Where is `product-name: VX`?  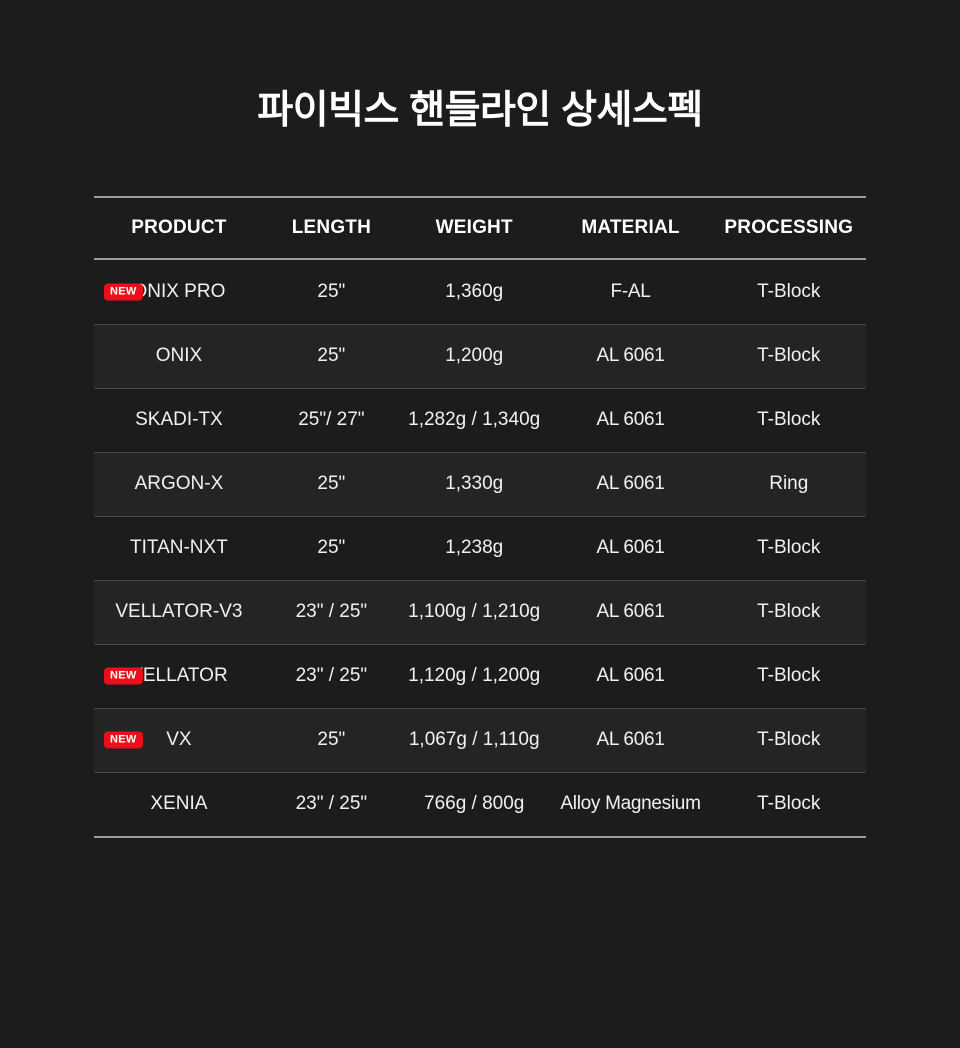
product-name: VX is located at coordinates (179, 740).